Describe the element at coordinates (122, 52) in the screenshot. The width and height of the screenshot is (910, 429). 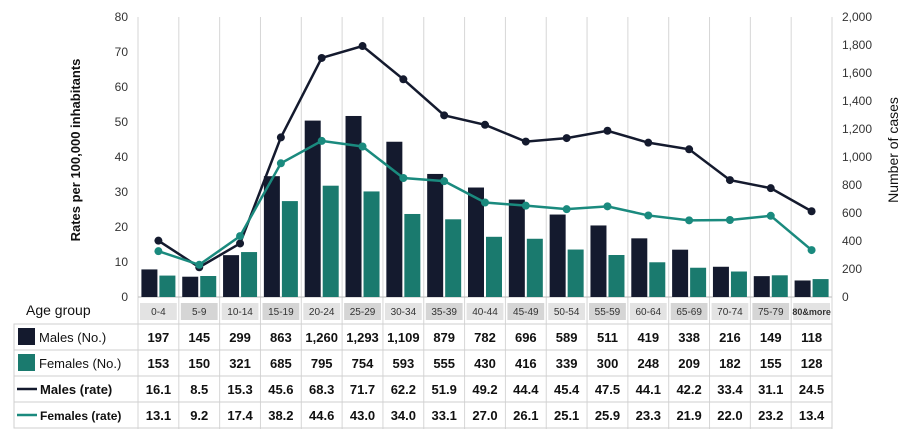
I see `left-tick-label: 70` at that location.